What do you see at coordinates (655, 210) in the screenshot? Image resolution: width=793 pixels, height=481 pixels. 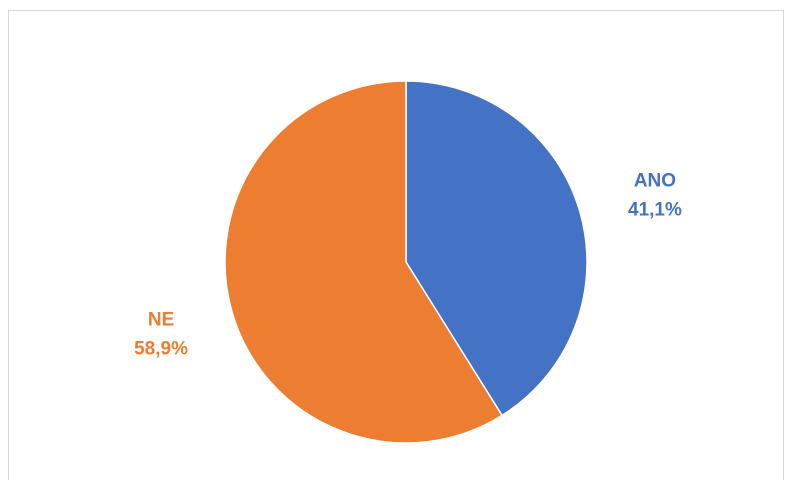 I see `slice-label-value: 41,1%` at bounding box center [655, 210].